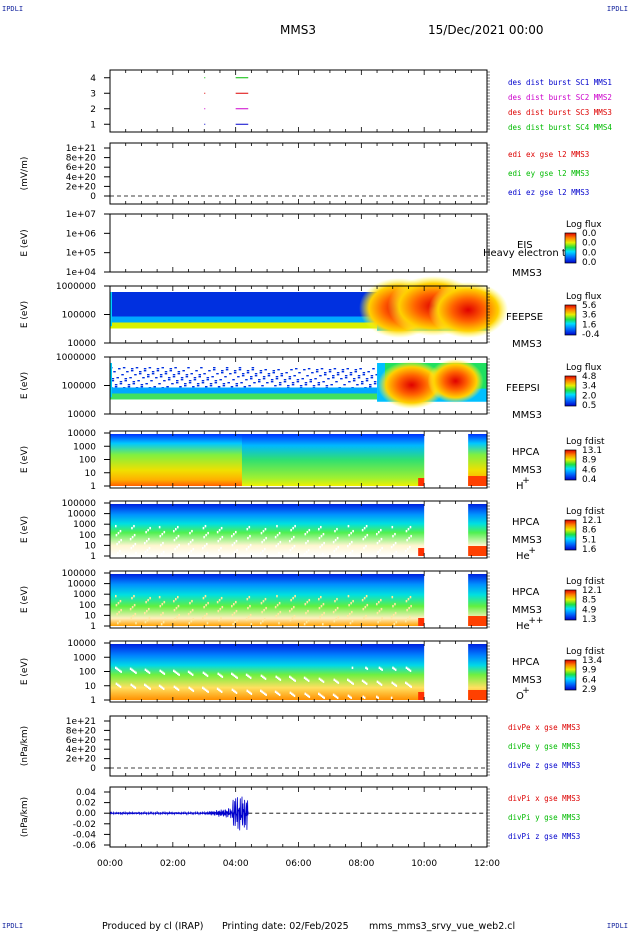  What do you see at coordinates (477, 530) in the screenshot?
I see `hpca_he-spectrogram-end` at bounding box center [477, 530].